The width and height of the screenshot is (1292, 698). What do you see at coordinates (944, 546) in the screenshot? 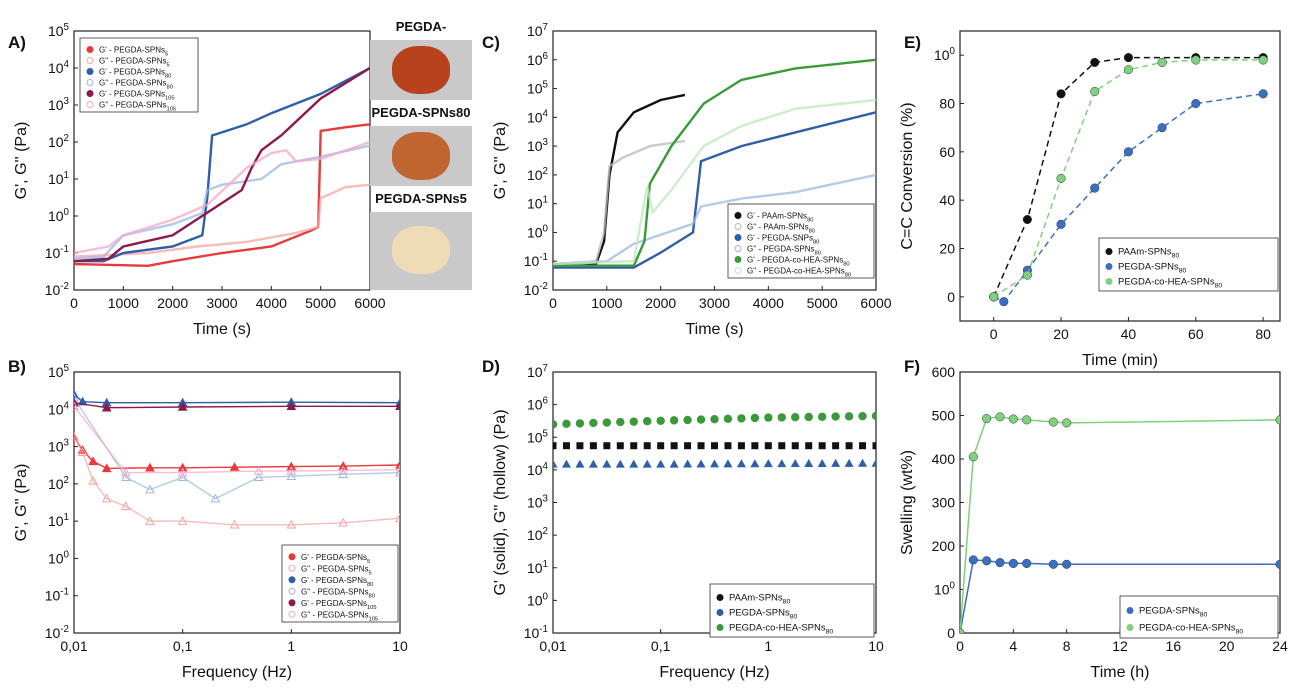
I see `y-tick-label: 200` at bounding box center [944, 546].